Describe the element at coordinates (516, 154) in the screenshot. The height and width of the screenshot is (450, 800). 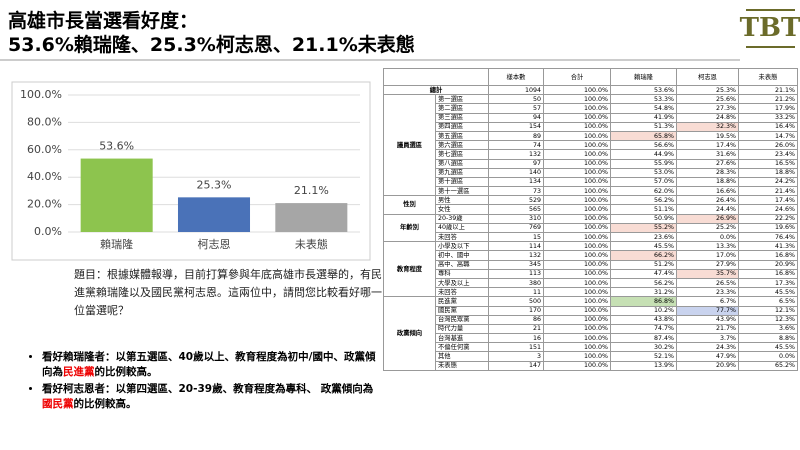
I see `table-cell: 132` at that location.